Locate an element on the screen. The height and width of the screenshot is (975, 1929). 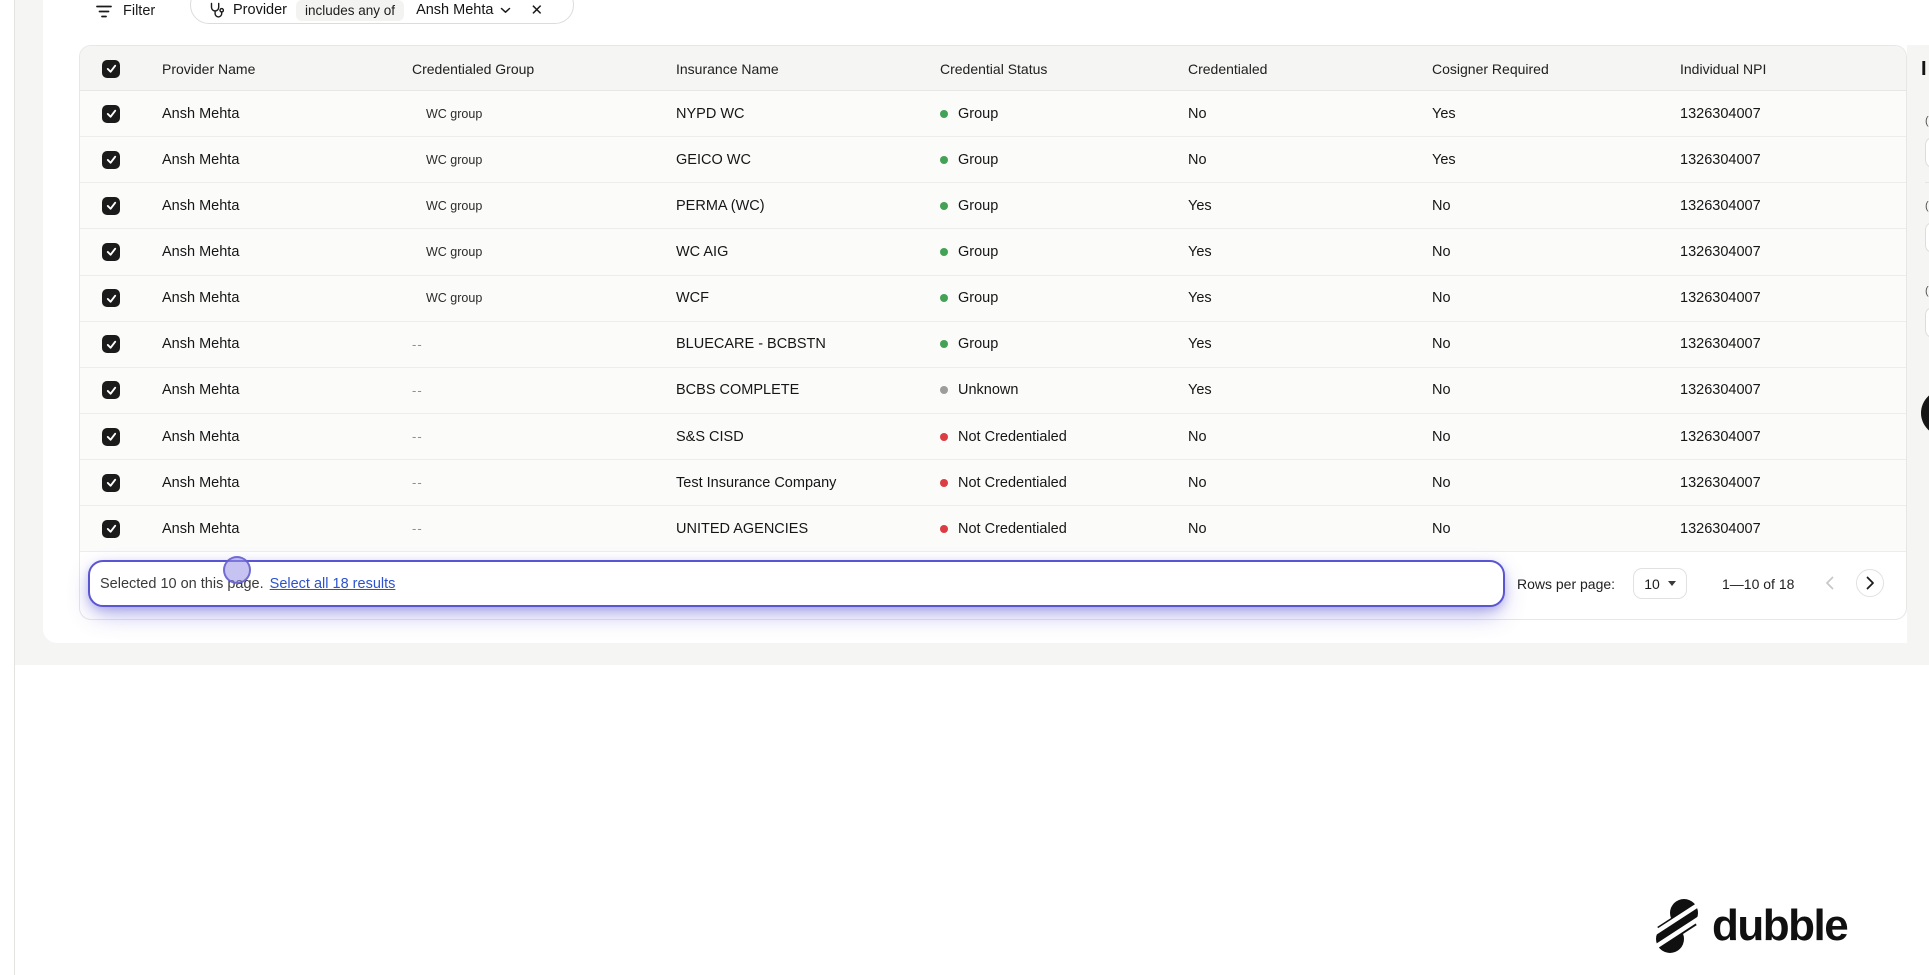
chevron-right-icon is located at coordinates (1870, 583).